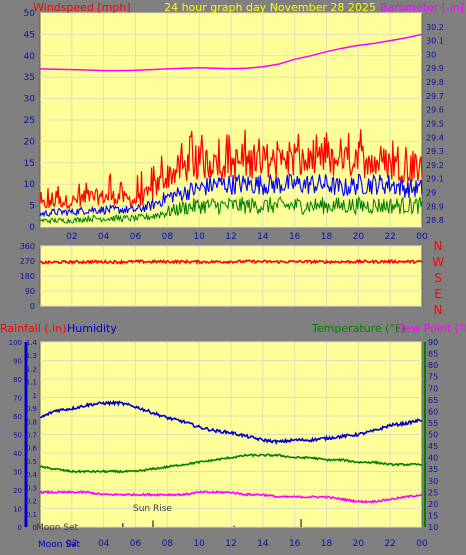 The height and width of the screenshot is (555, 466). What do you see at coordinates (59, 545) in the screenshot?
I see `moon-set-label-lower: Moon Set` at bounding box center [59, 545].